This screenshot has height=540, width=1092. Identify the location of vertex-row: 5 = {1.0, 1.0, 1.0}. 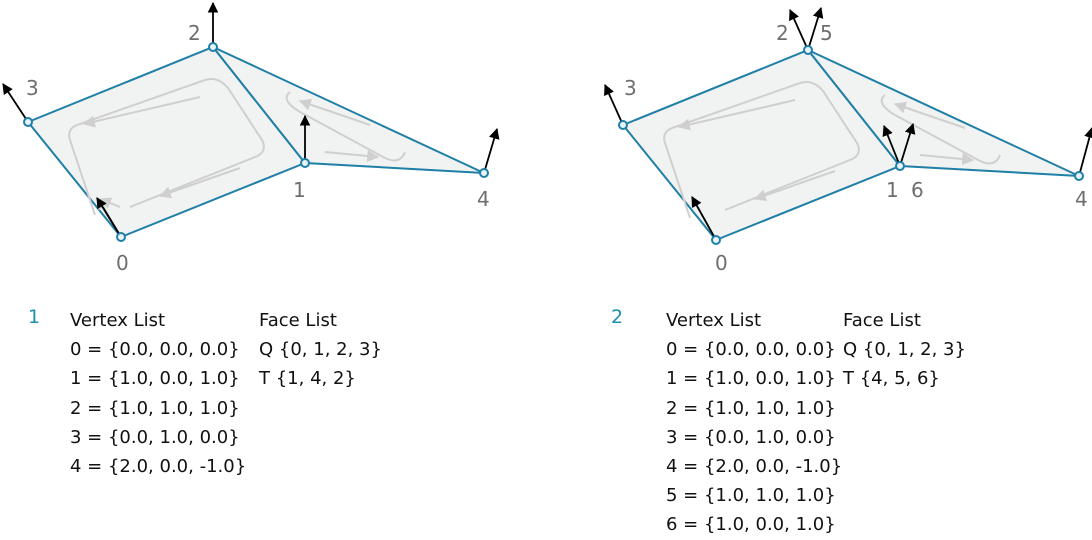
(751, 496).